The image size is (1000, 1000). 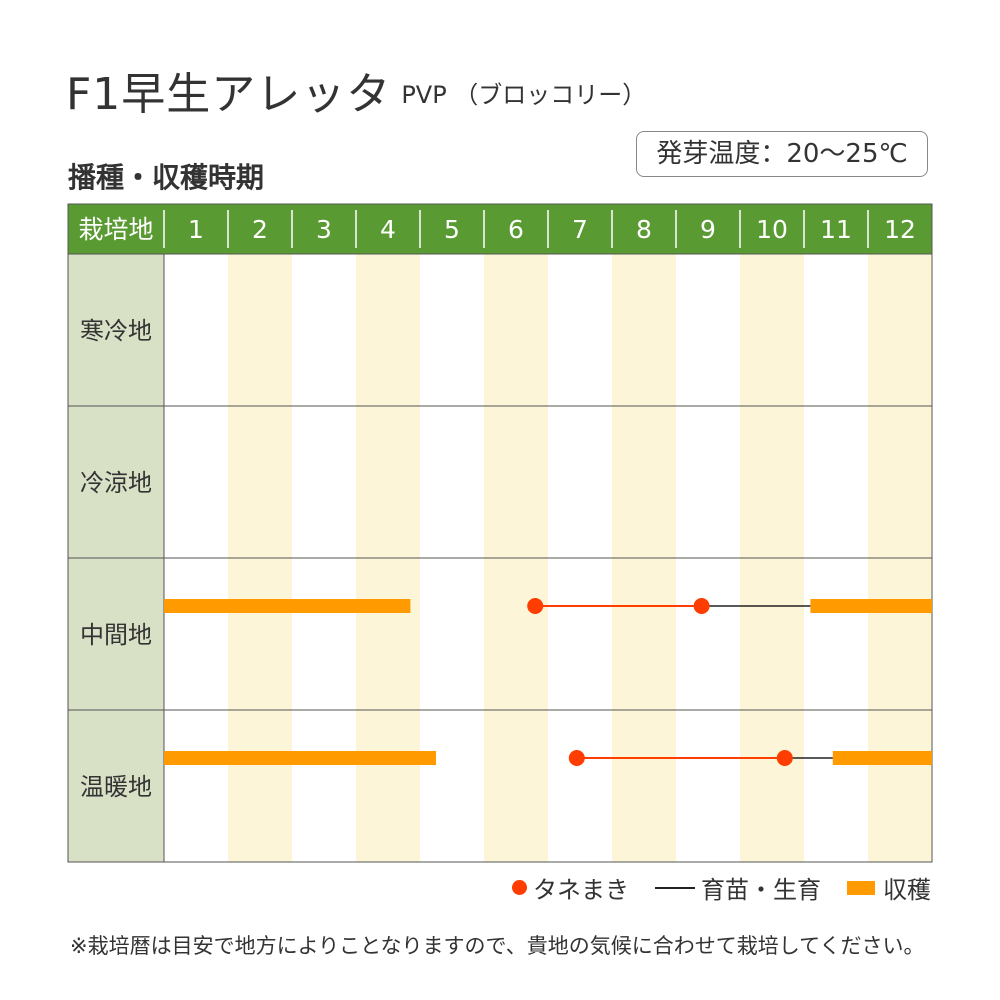 What do you see at coordinates (900, 229) in the screenshot?
I see `month-tick-label: 12` at bounding box center [900, 229].